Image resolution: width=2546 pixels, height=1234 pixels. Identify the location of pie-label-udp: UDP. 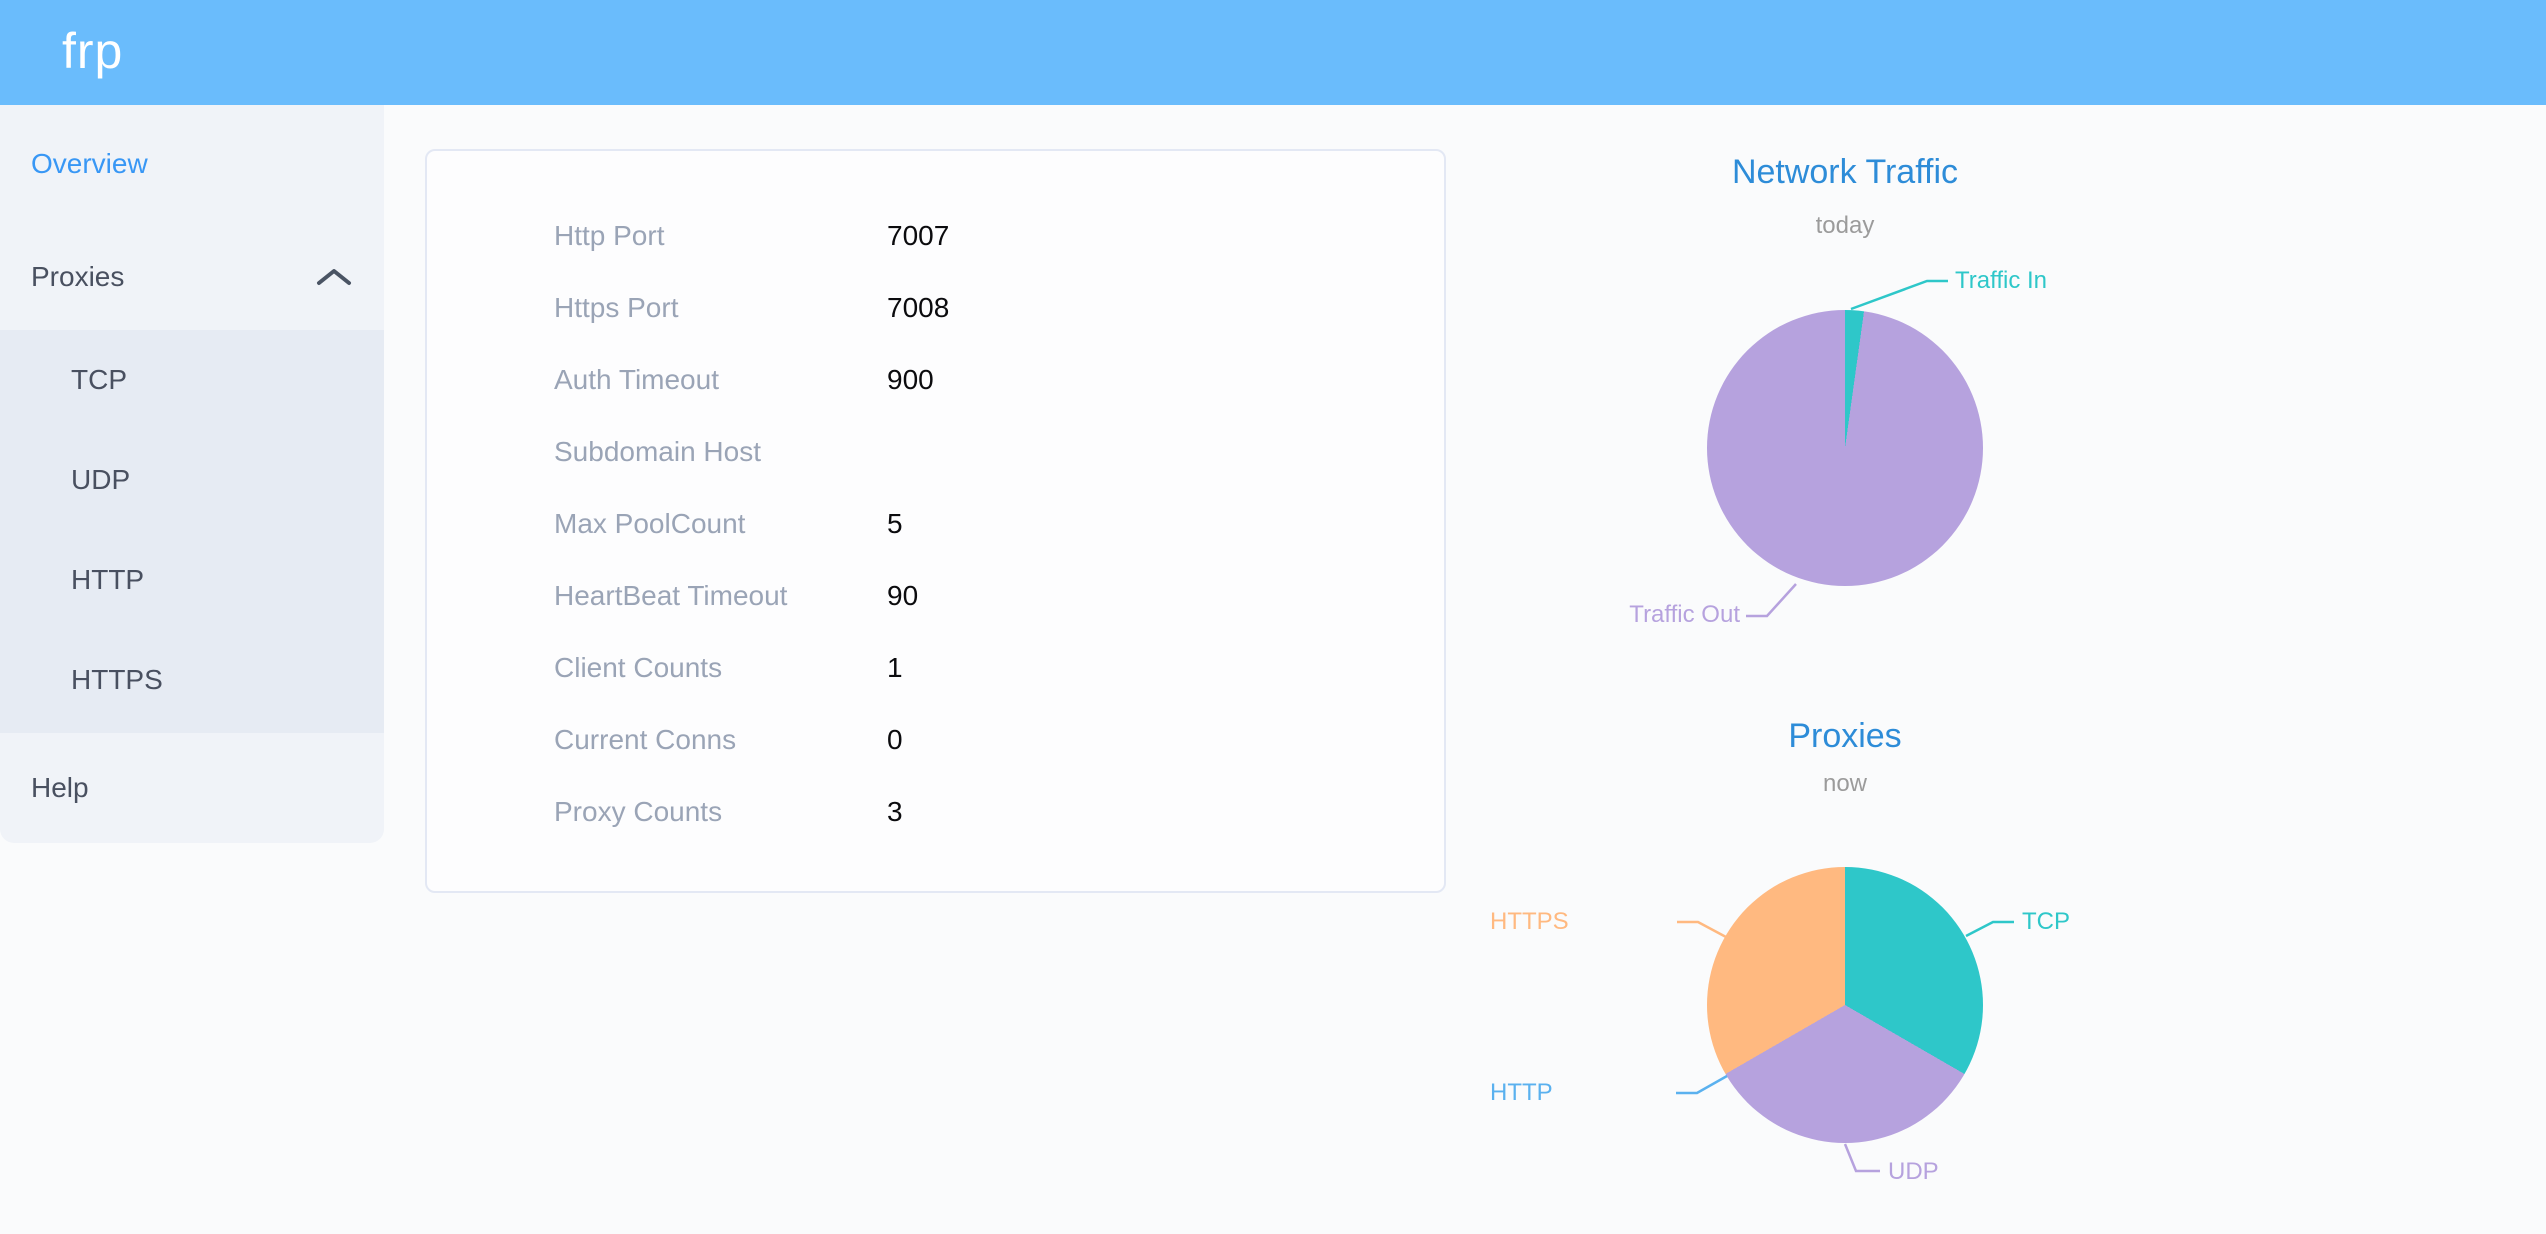
(1913, 1171).